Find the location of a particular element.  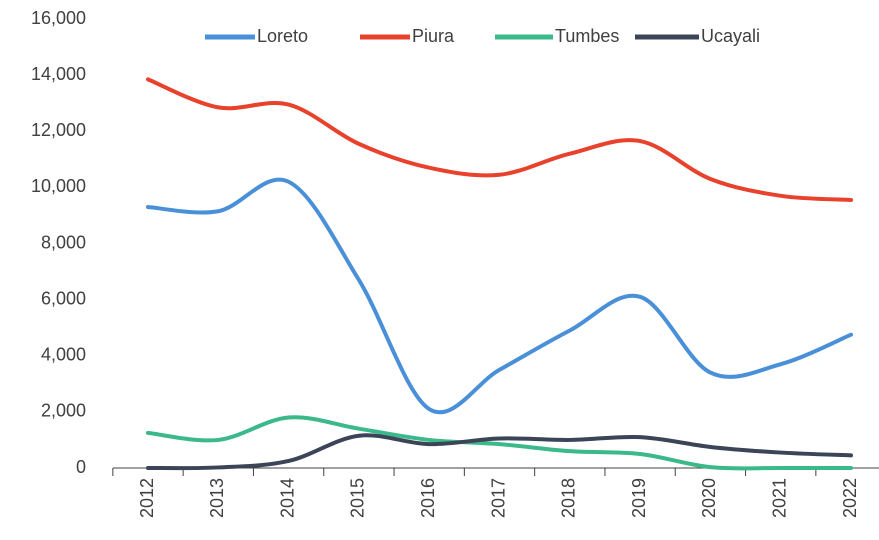

y-tick-label: 4,000 is located at coordinates (63, 355).